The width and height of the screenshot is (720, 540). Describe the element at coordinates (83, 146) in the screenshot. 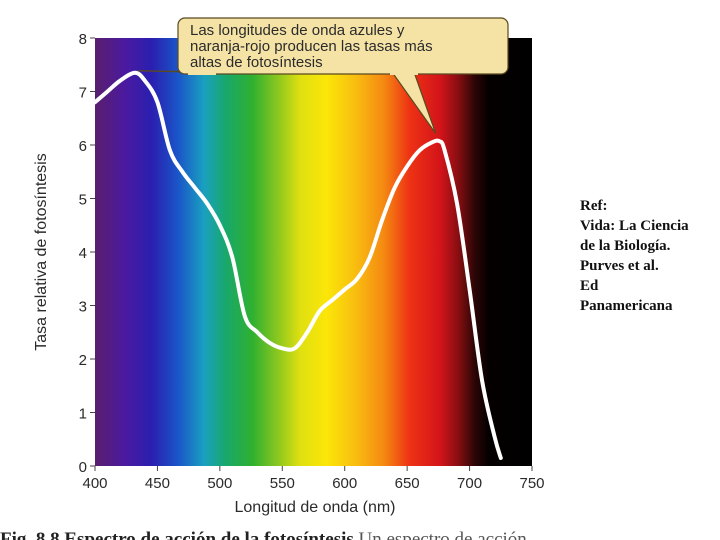

I see `y-tick-label: 6` at that location.